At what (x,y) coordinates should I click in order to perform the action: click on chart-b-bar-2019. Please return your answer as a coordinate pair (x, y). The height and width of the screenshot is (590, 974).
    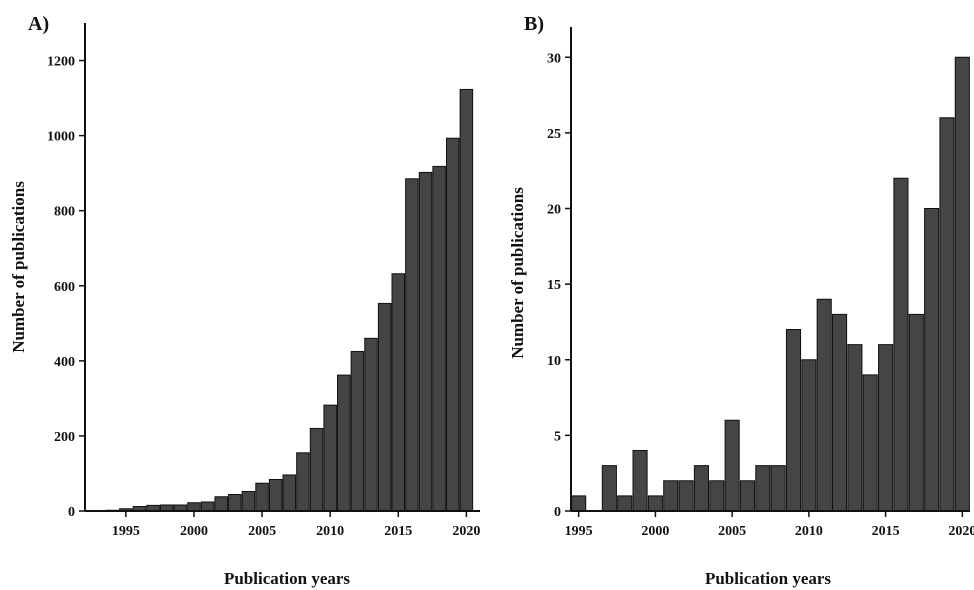
    Looking at the image, I should click on (947, 314).